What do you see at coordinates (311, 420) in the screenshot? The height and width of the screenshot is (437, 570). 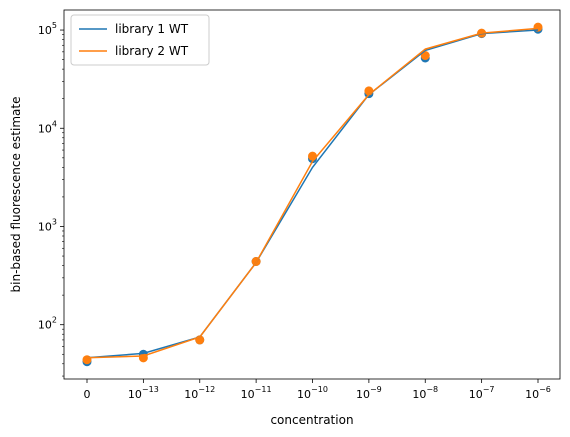 I see `x-axis-label: concentration` at bounding box center [311, 420].